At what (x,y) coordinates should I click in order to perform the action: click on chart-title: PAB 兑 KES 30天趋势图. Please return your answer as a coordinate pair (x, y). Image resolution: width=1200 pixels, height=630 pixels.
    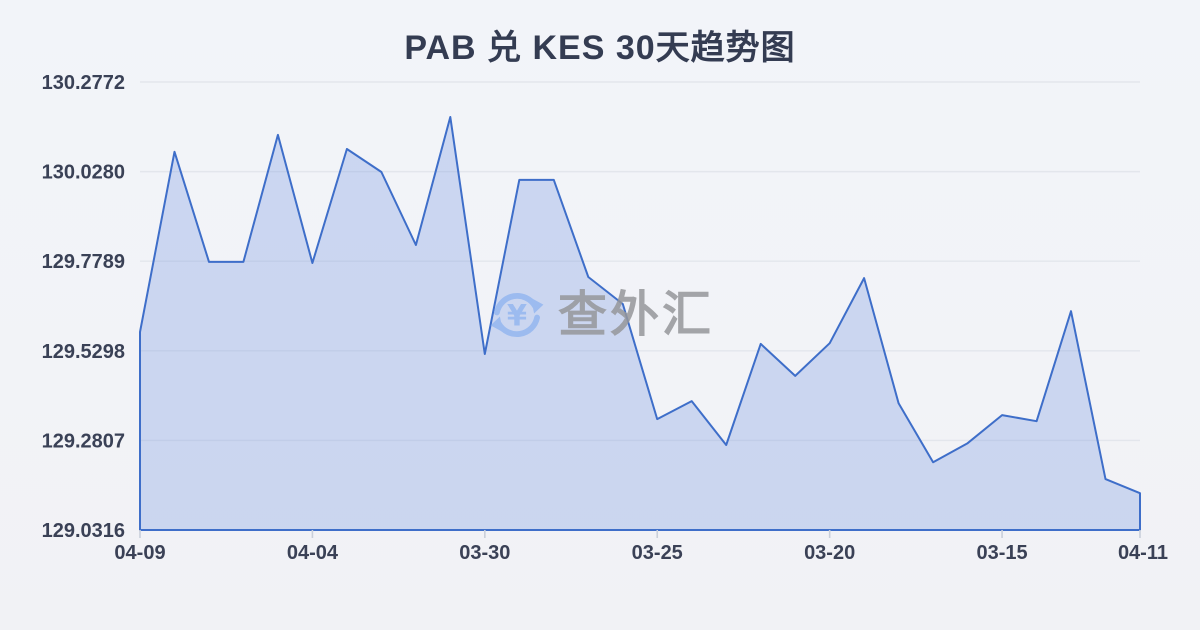
    Looking at the image, I should click on (600, 48).